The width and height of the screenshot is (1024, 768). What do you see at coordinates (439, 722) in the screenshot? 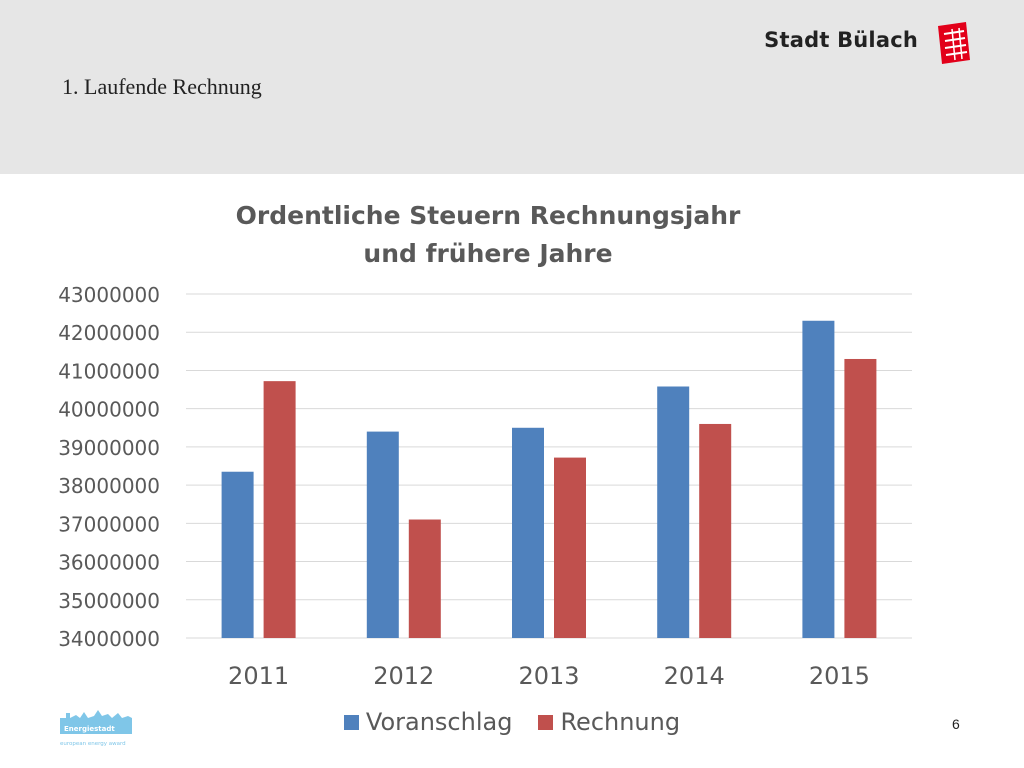
I see `legend-label-voranschlag: Voranschlag` at bounding box center [439, 722].